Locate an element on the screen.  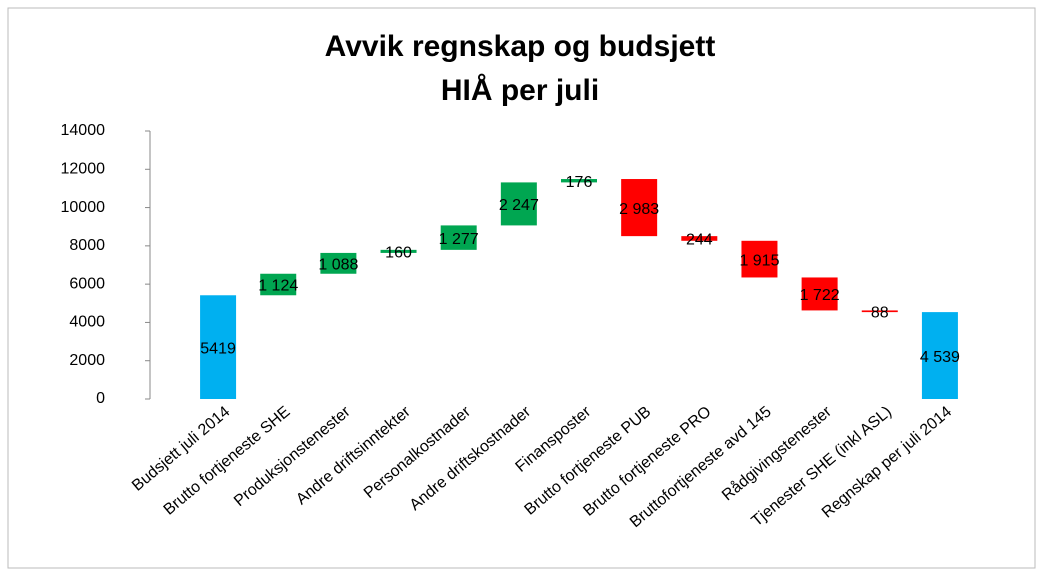
data-label: 176 is located at coordinates (579, 182).